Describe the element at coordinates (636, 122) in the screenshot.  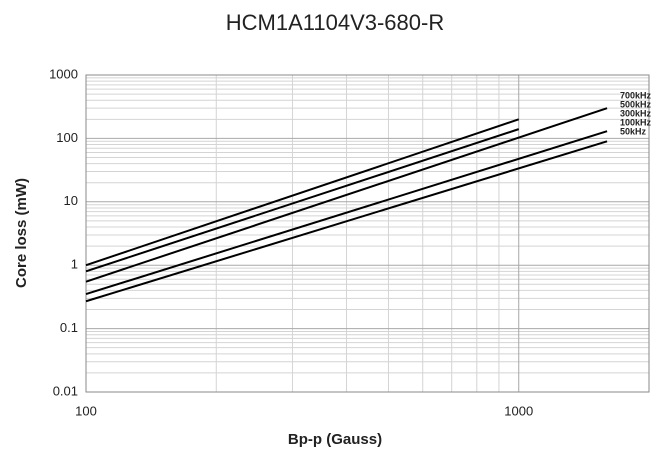
I see `legend-label: 100kHz` at that location.